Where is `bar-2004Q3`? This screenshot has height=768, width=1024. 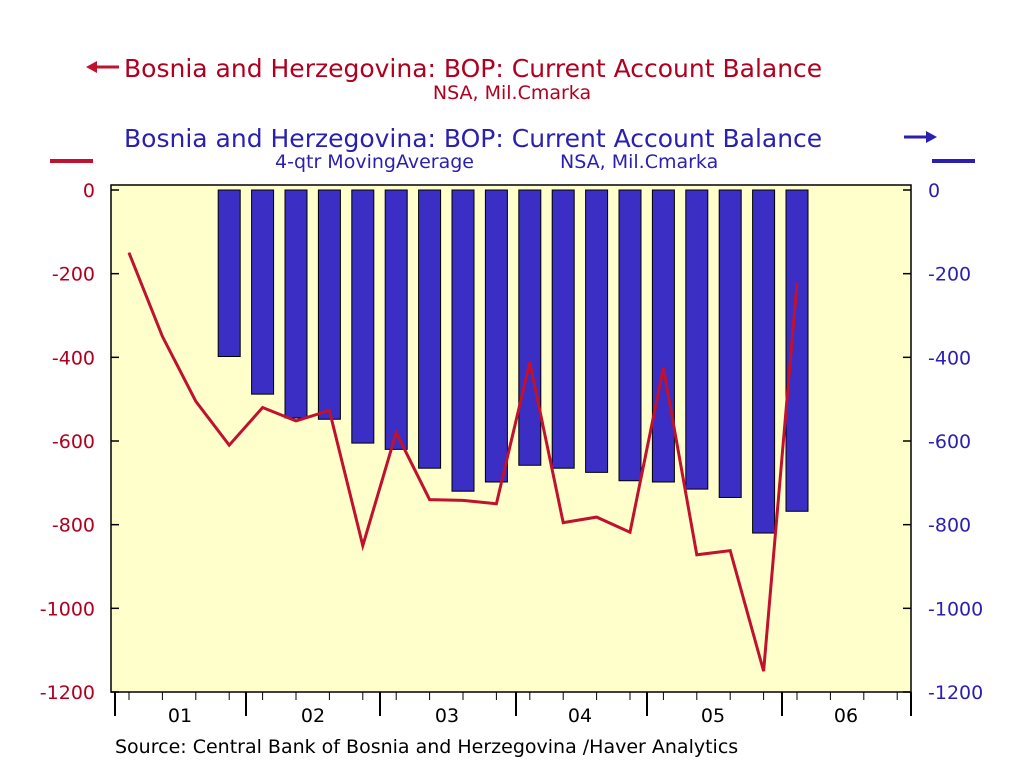
bar-2004Q3 is located at coordinates (597, 331).